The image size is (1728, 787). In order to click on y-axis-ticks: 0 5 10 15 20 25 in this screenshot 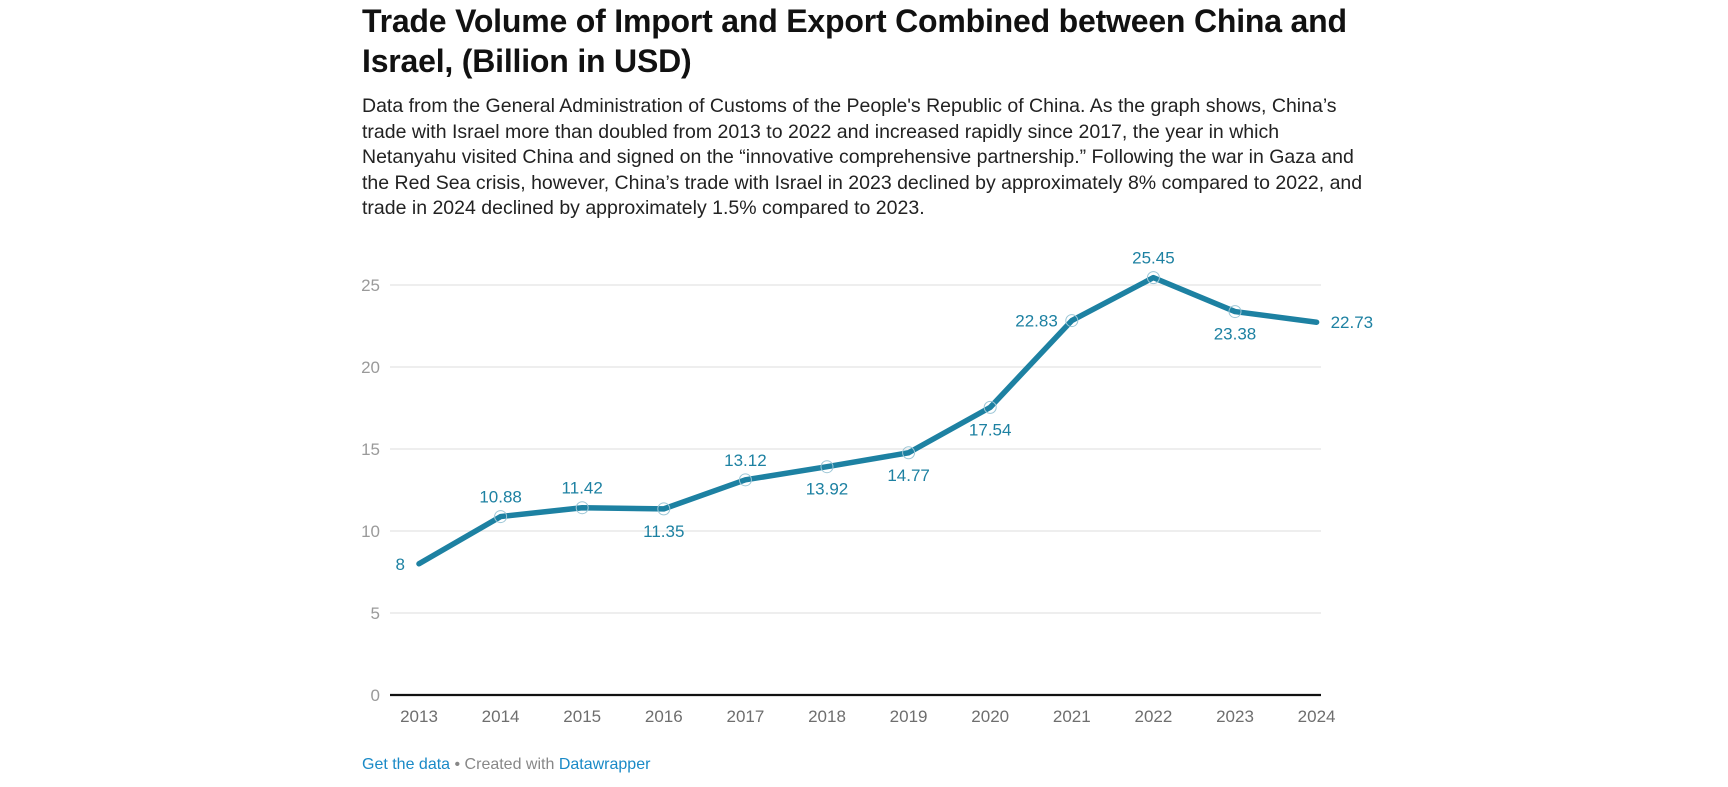, I will do `click(370, 490)`.